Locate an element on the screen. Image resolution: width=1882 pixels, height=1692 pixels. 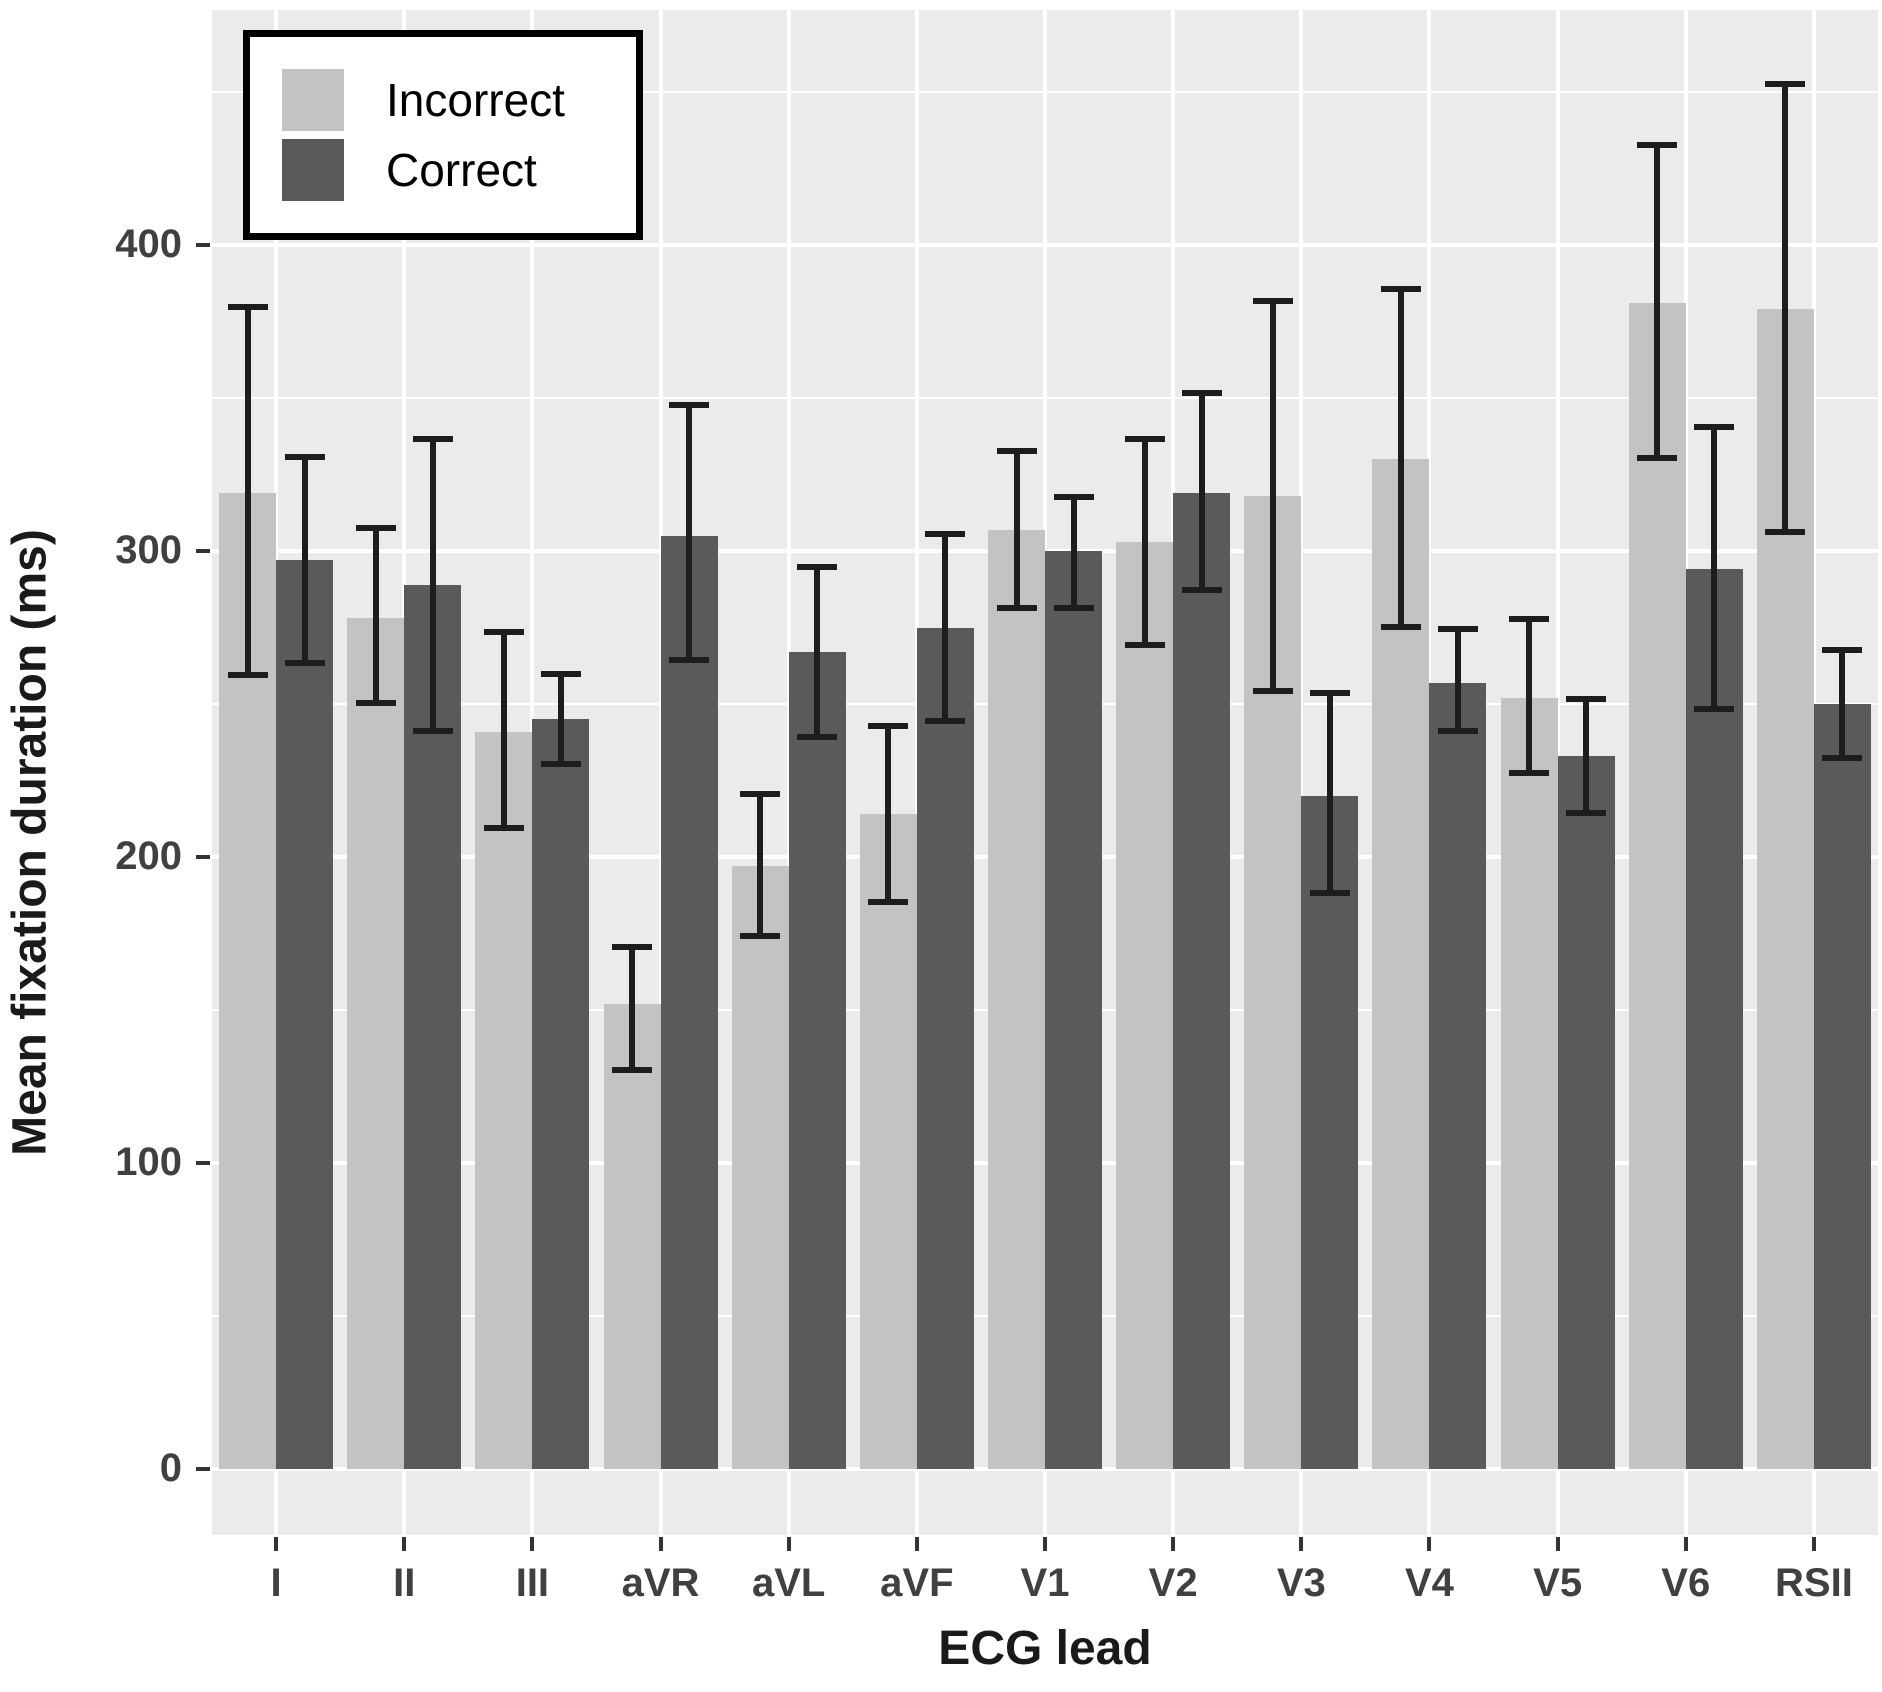
errorbar-incorrect-III-cap-bottom is located at coordinates (503, 828).